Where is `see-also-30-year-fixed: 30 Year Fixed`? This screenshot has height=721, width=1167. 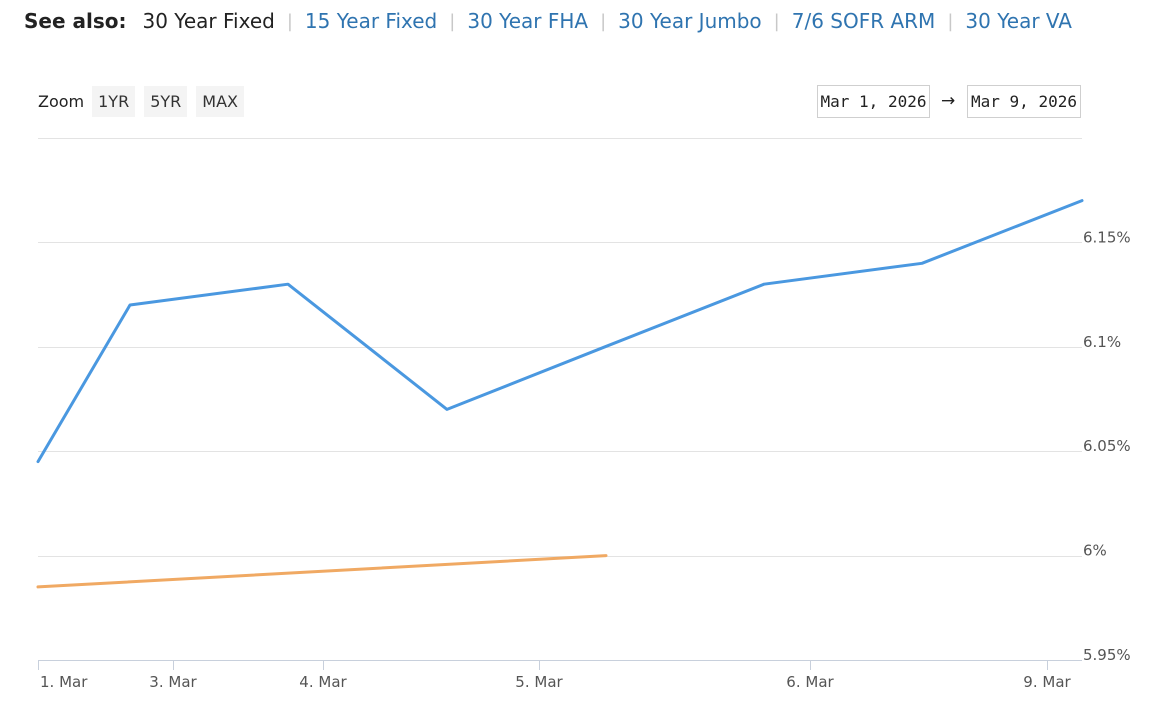 see-also-30-year-fixed: 30 Year Fixed is located at coordinates (208, 21).